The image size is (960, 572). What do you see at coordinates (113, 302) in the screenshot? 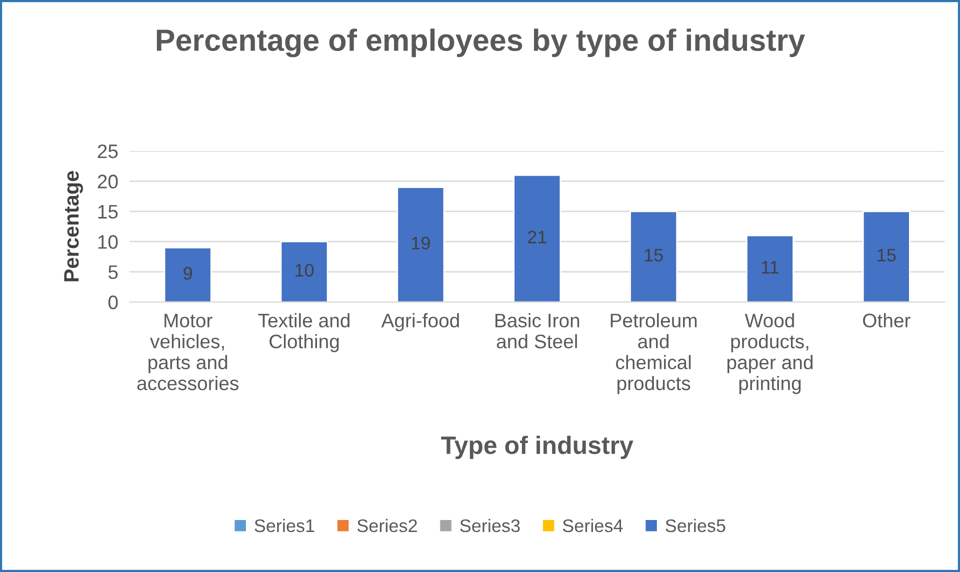
I see `y-tick-label: 0` at bounding box center [113, 302].